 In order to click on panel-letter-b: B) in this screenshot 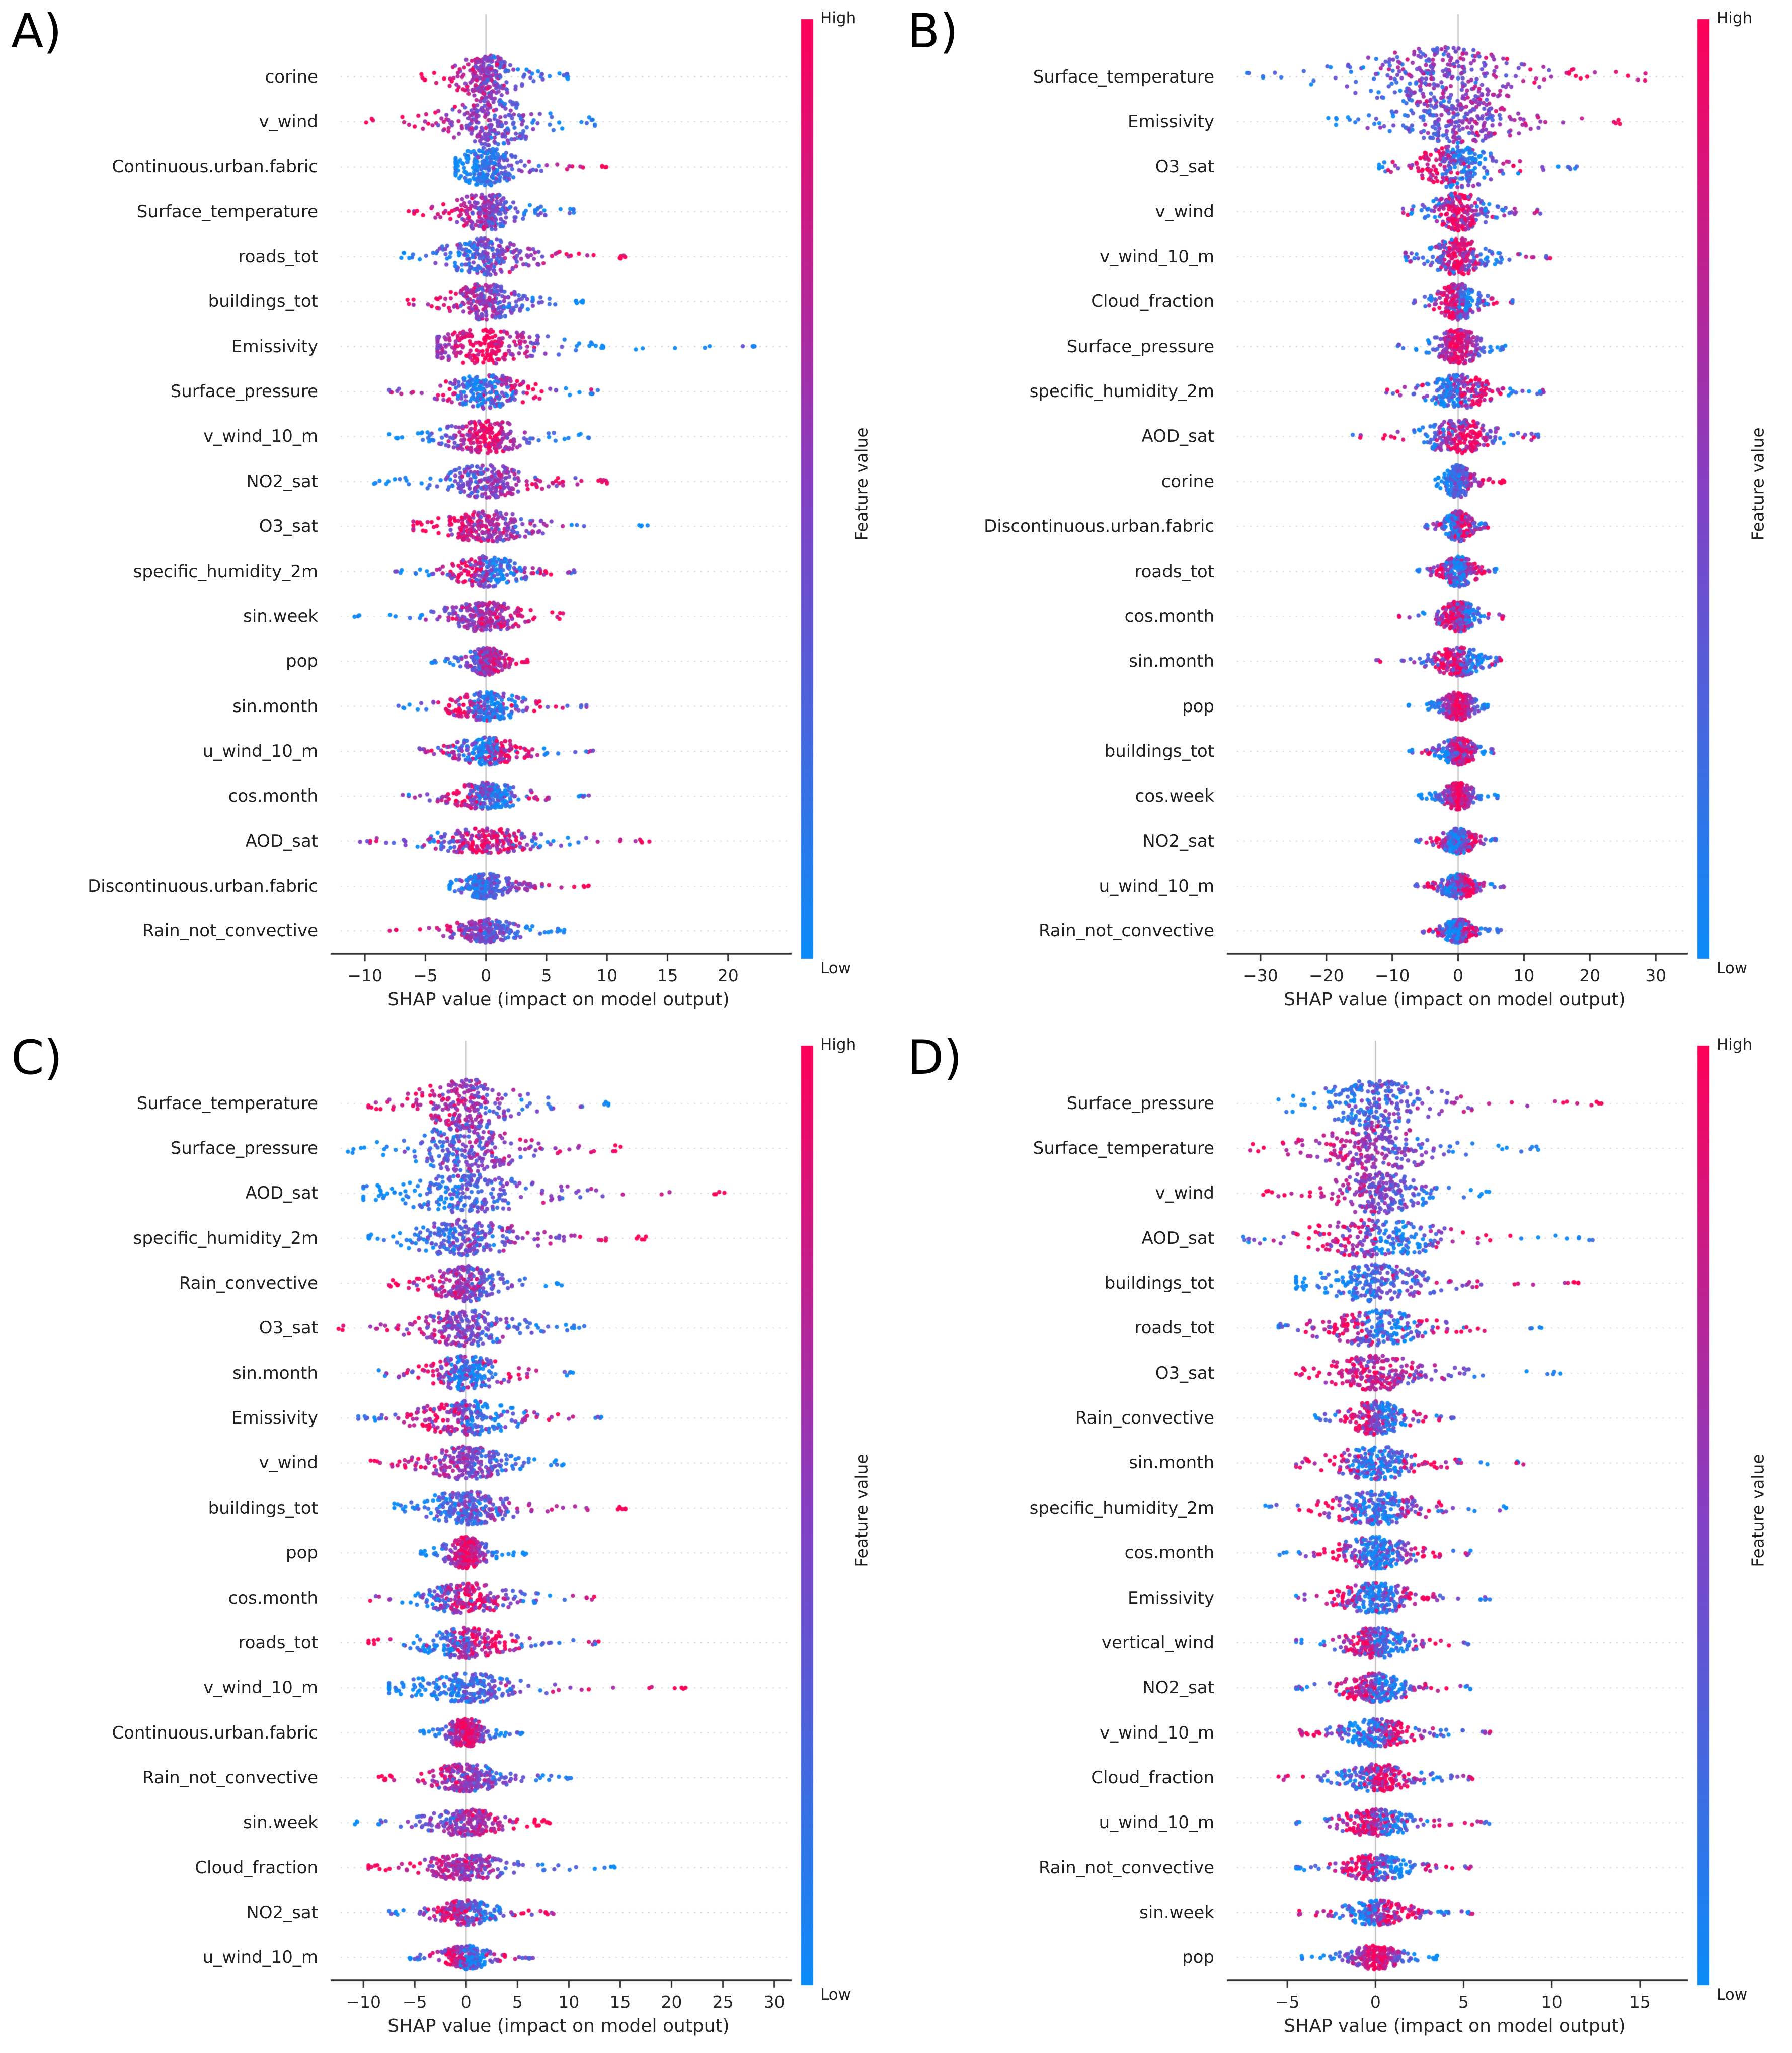, I will do `click(933, 31)`.